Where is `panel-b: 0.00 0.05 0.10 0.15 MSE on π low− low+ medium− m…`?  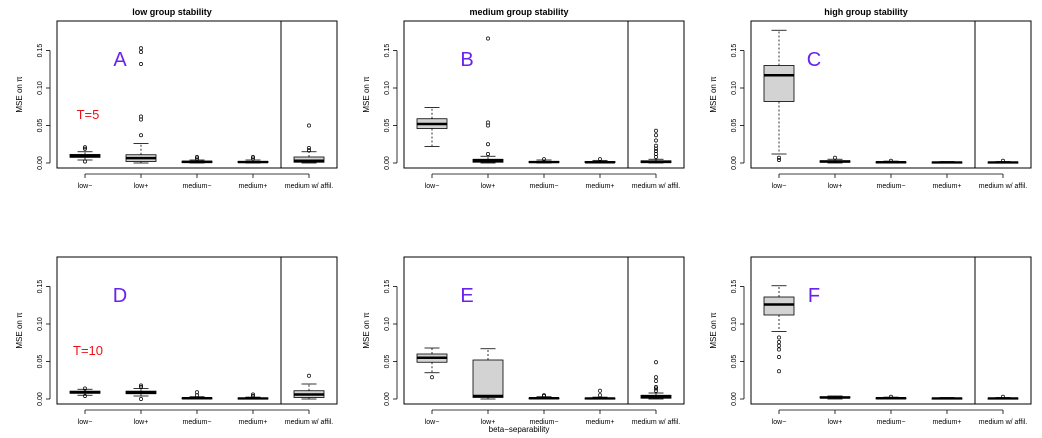 panel-b: 0.00 0.05 0.10 0.15 MSE on π low− low+ medium− m… is located at coordinates (523, 105).